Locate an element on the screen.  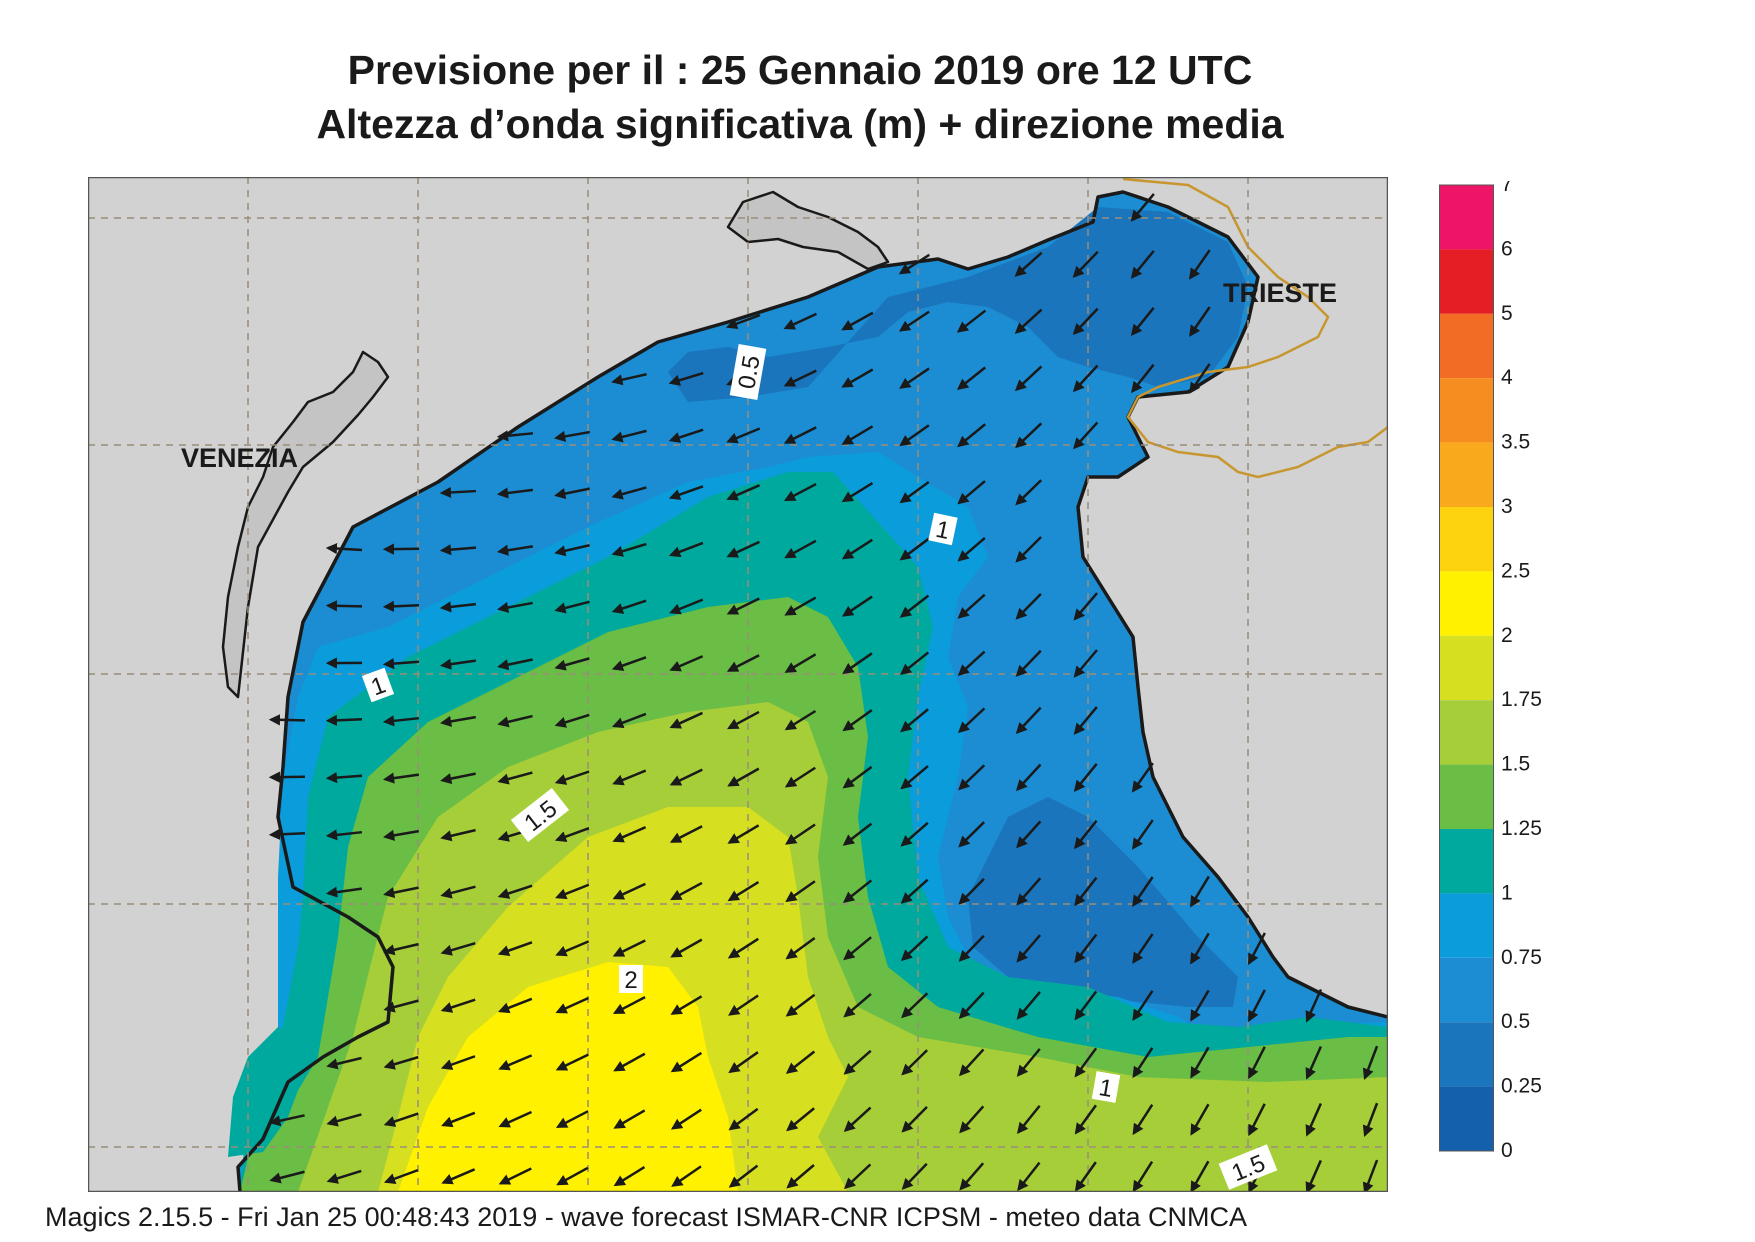
legend-tick-label: 7 is located at coordinates (1507, 188).